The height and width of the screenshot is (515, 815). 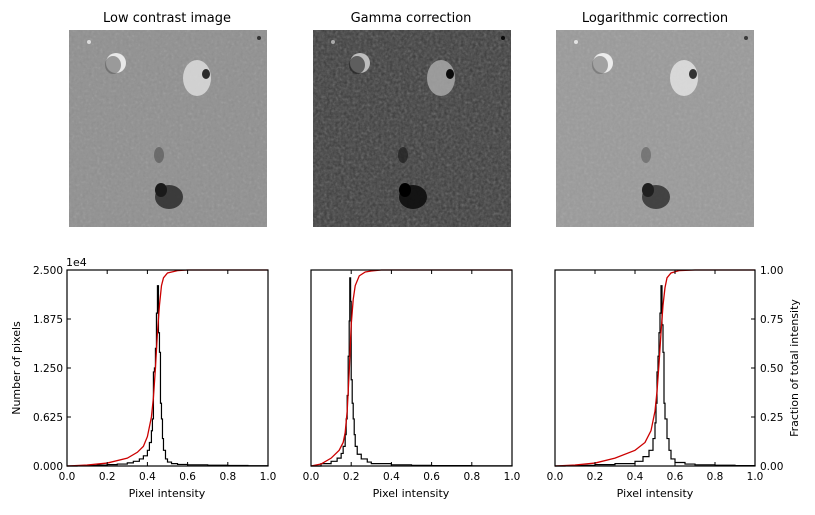 I want to click on panel-title-log: Logarithmic correction, so click(x=655, y=18).